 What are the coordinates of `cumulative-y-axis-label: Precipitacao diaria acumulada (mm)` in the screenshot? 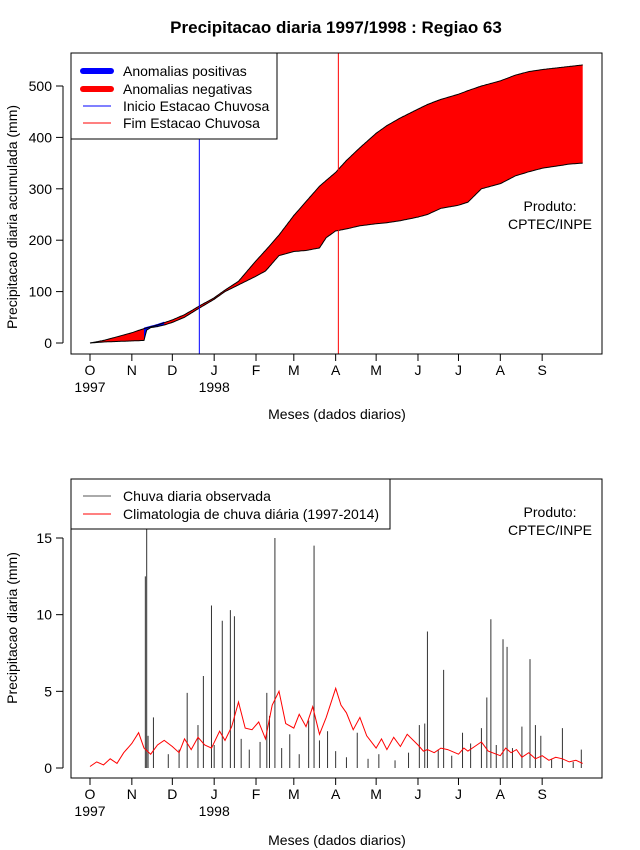 It's located at (12, 217).